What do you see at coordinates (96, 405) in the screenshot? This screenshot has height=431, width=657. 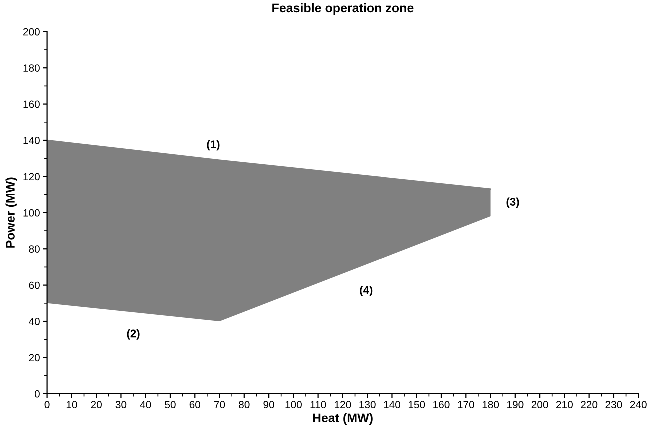 I see `x-tick-label: 20` at bounding box center [96, 405].